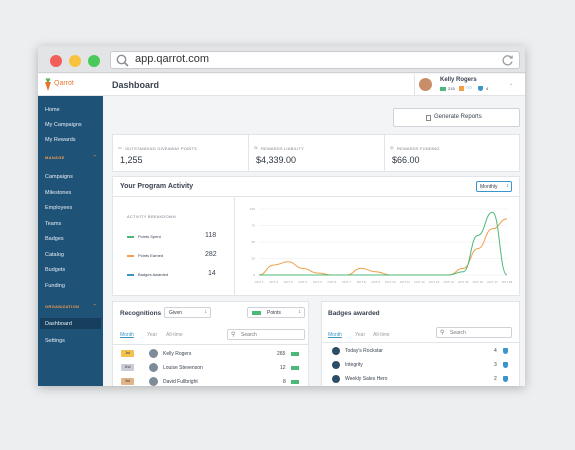 The width and height of the screenshot is (575, 450). What do you see at coordinates (478, 282) in the screenshot?
I see `x-tick-label: OCT 16` at bounding box center [478, 282].